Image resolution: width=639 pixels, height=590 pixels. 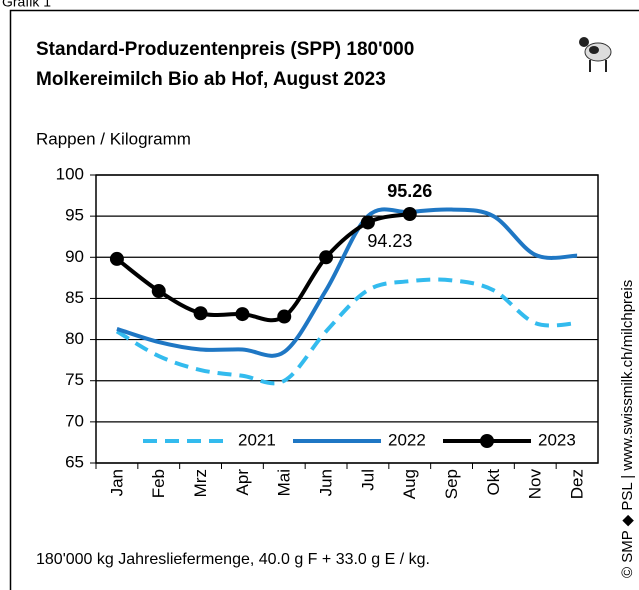 I want to click on y-tick-label: 70, so click(x=74, y=420).